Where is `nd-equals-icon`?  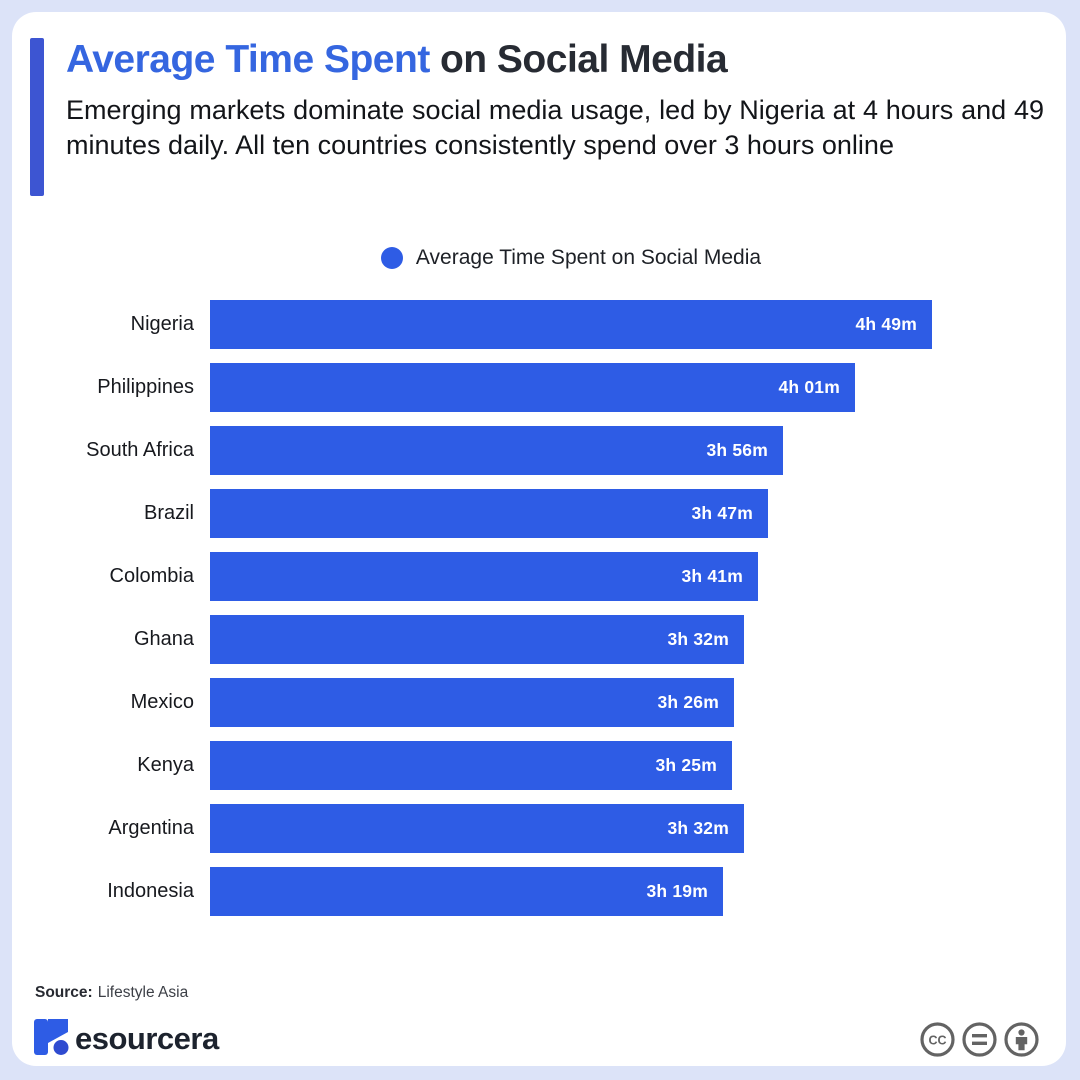 nd-equals-icon is located at coordinates (979, 1039).